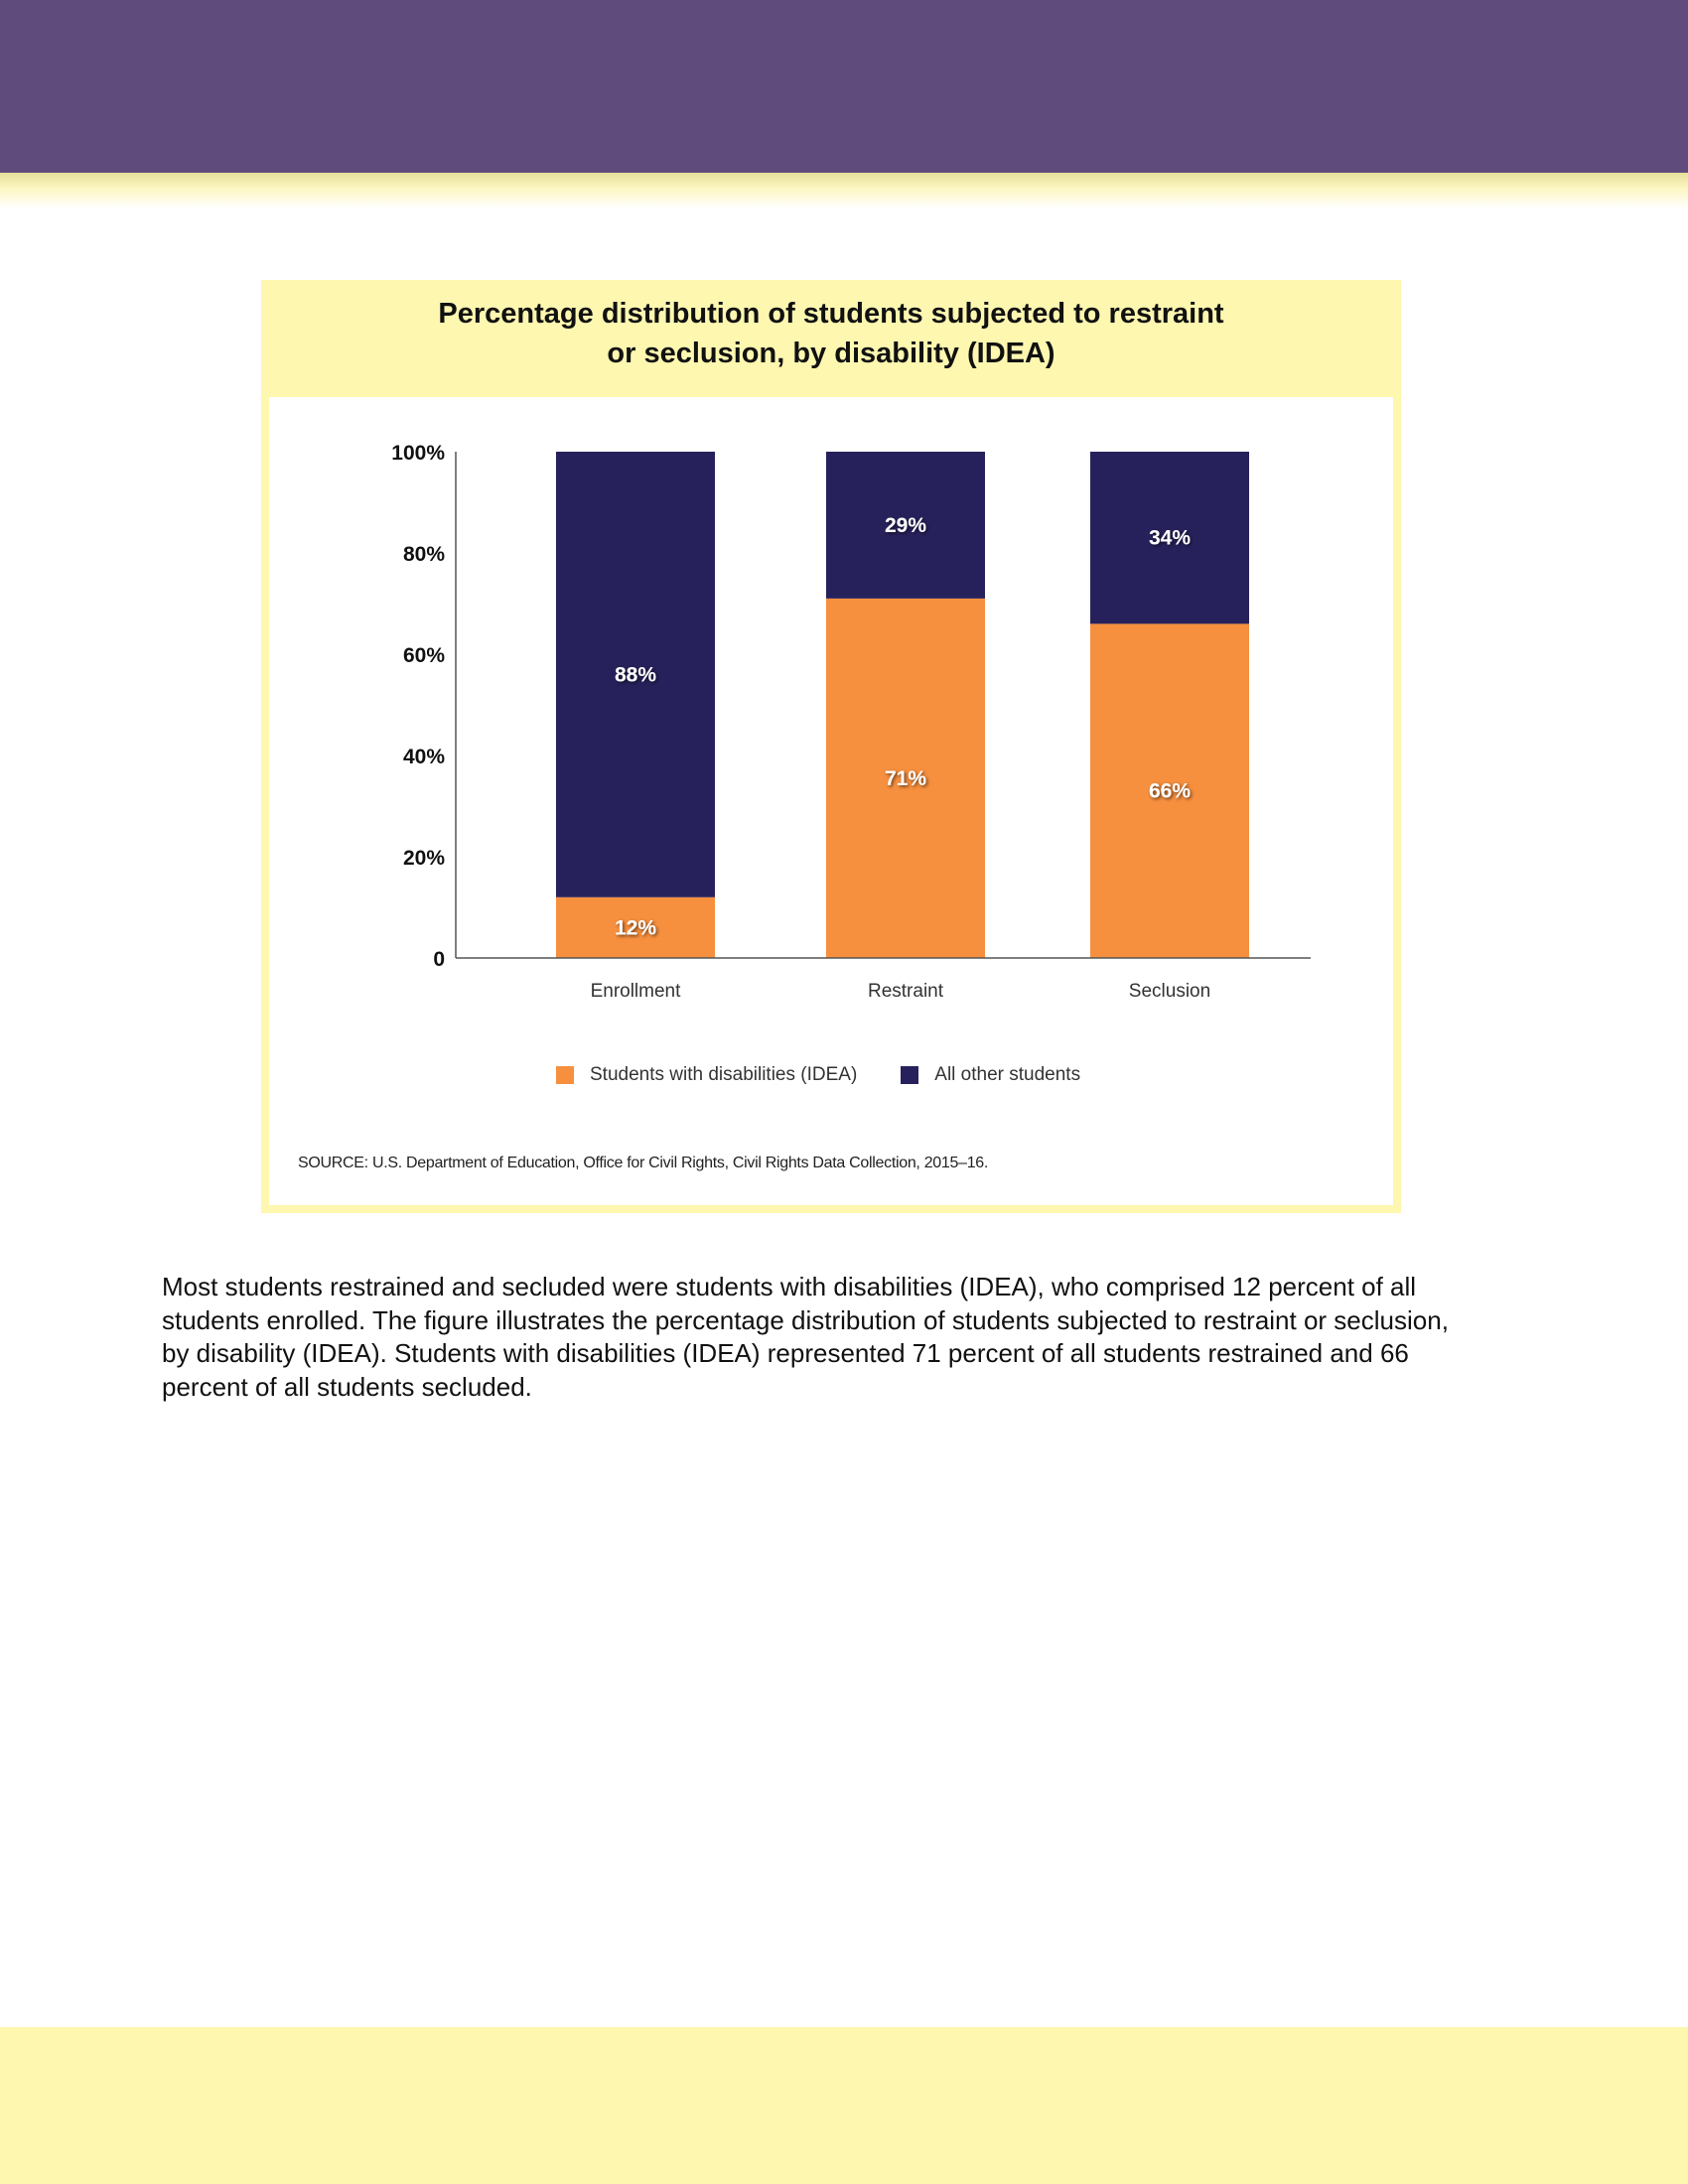  I want to click on footer-band, so click(844, 2105).